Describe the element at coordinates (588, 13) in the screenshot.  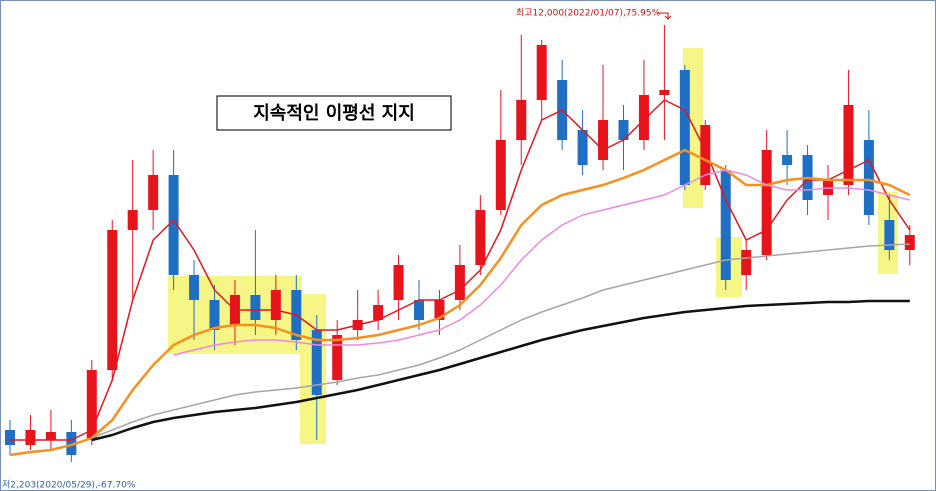
I see `high-annotation: 최고12,000(2022/01/07),75.95%` at that location.